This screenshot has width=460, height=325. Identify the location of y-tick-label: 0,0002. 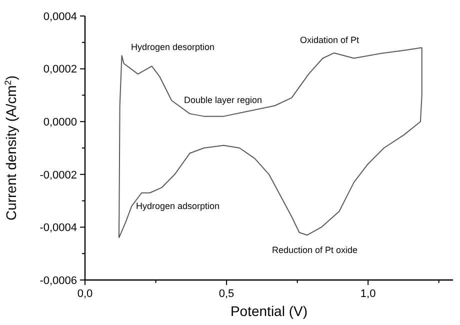
(60, 70).